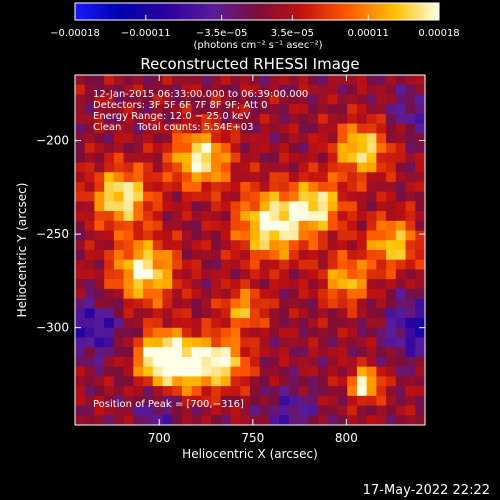 The width and height of the screenshot is (500, 500). I want to click on y-tick-label: −300, so click(52, 328).